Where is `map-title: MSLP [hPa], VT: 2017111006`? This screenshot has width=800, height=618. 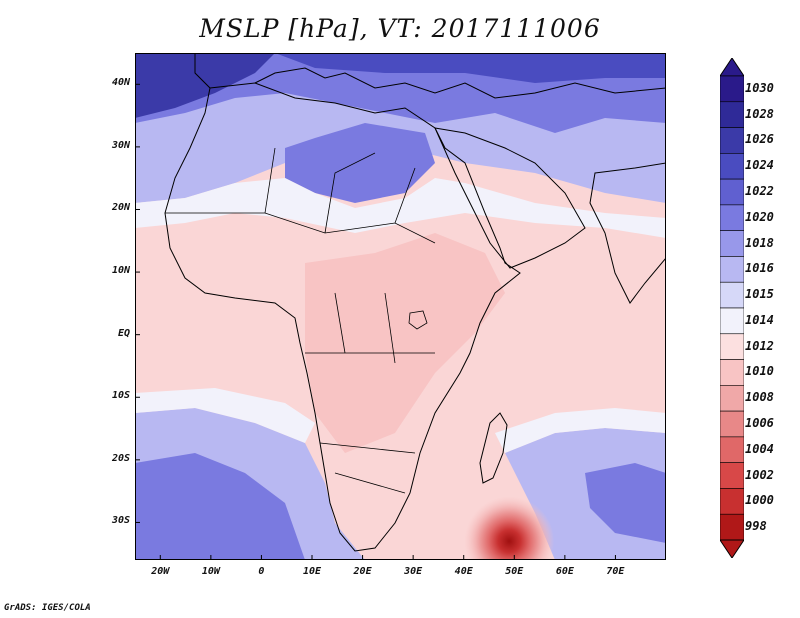 map-title: MSLP [hPa], VT: 2017111006 is located at coordinates (400, 28).